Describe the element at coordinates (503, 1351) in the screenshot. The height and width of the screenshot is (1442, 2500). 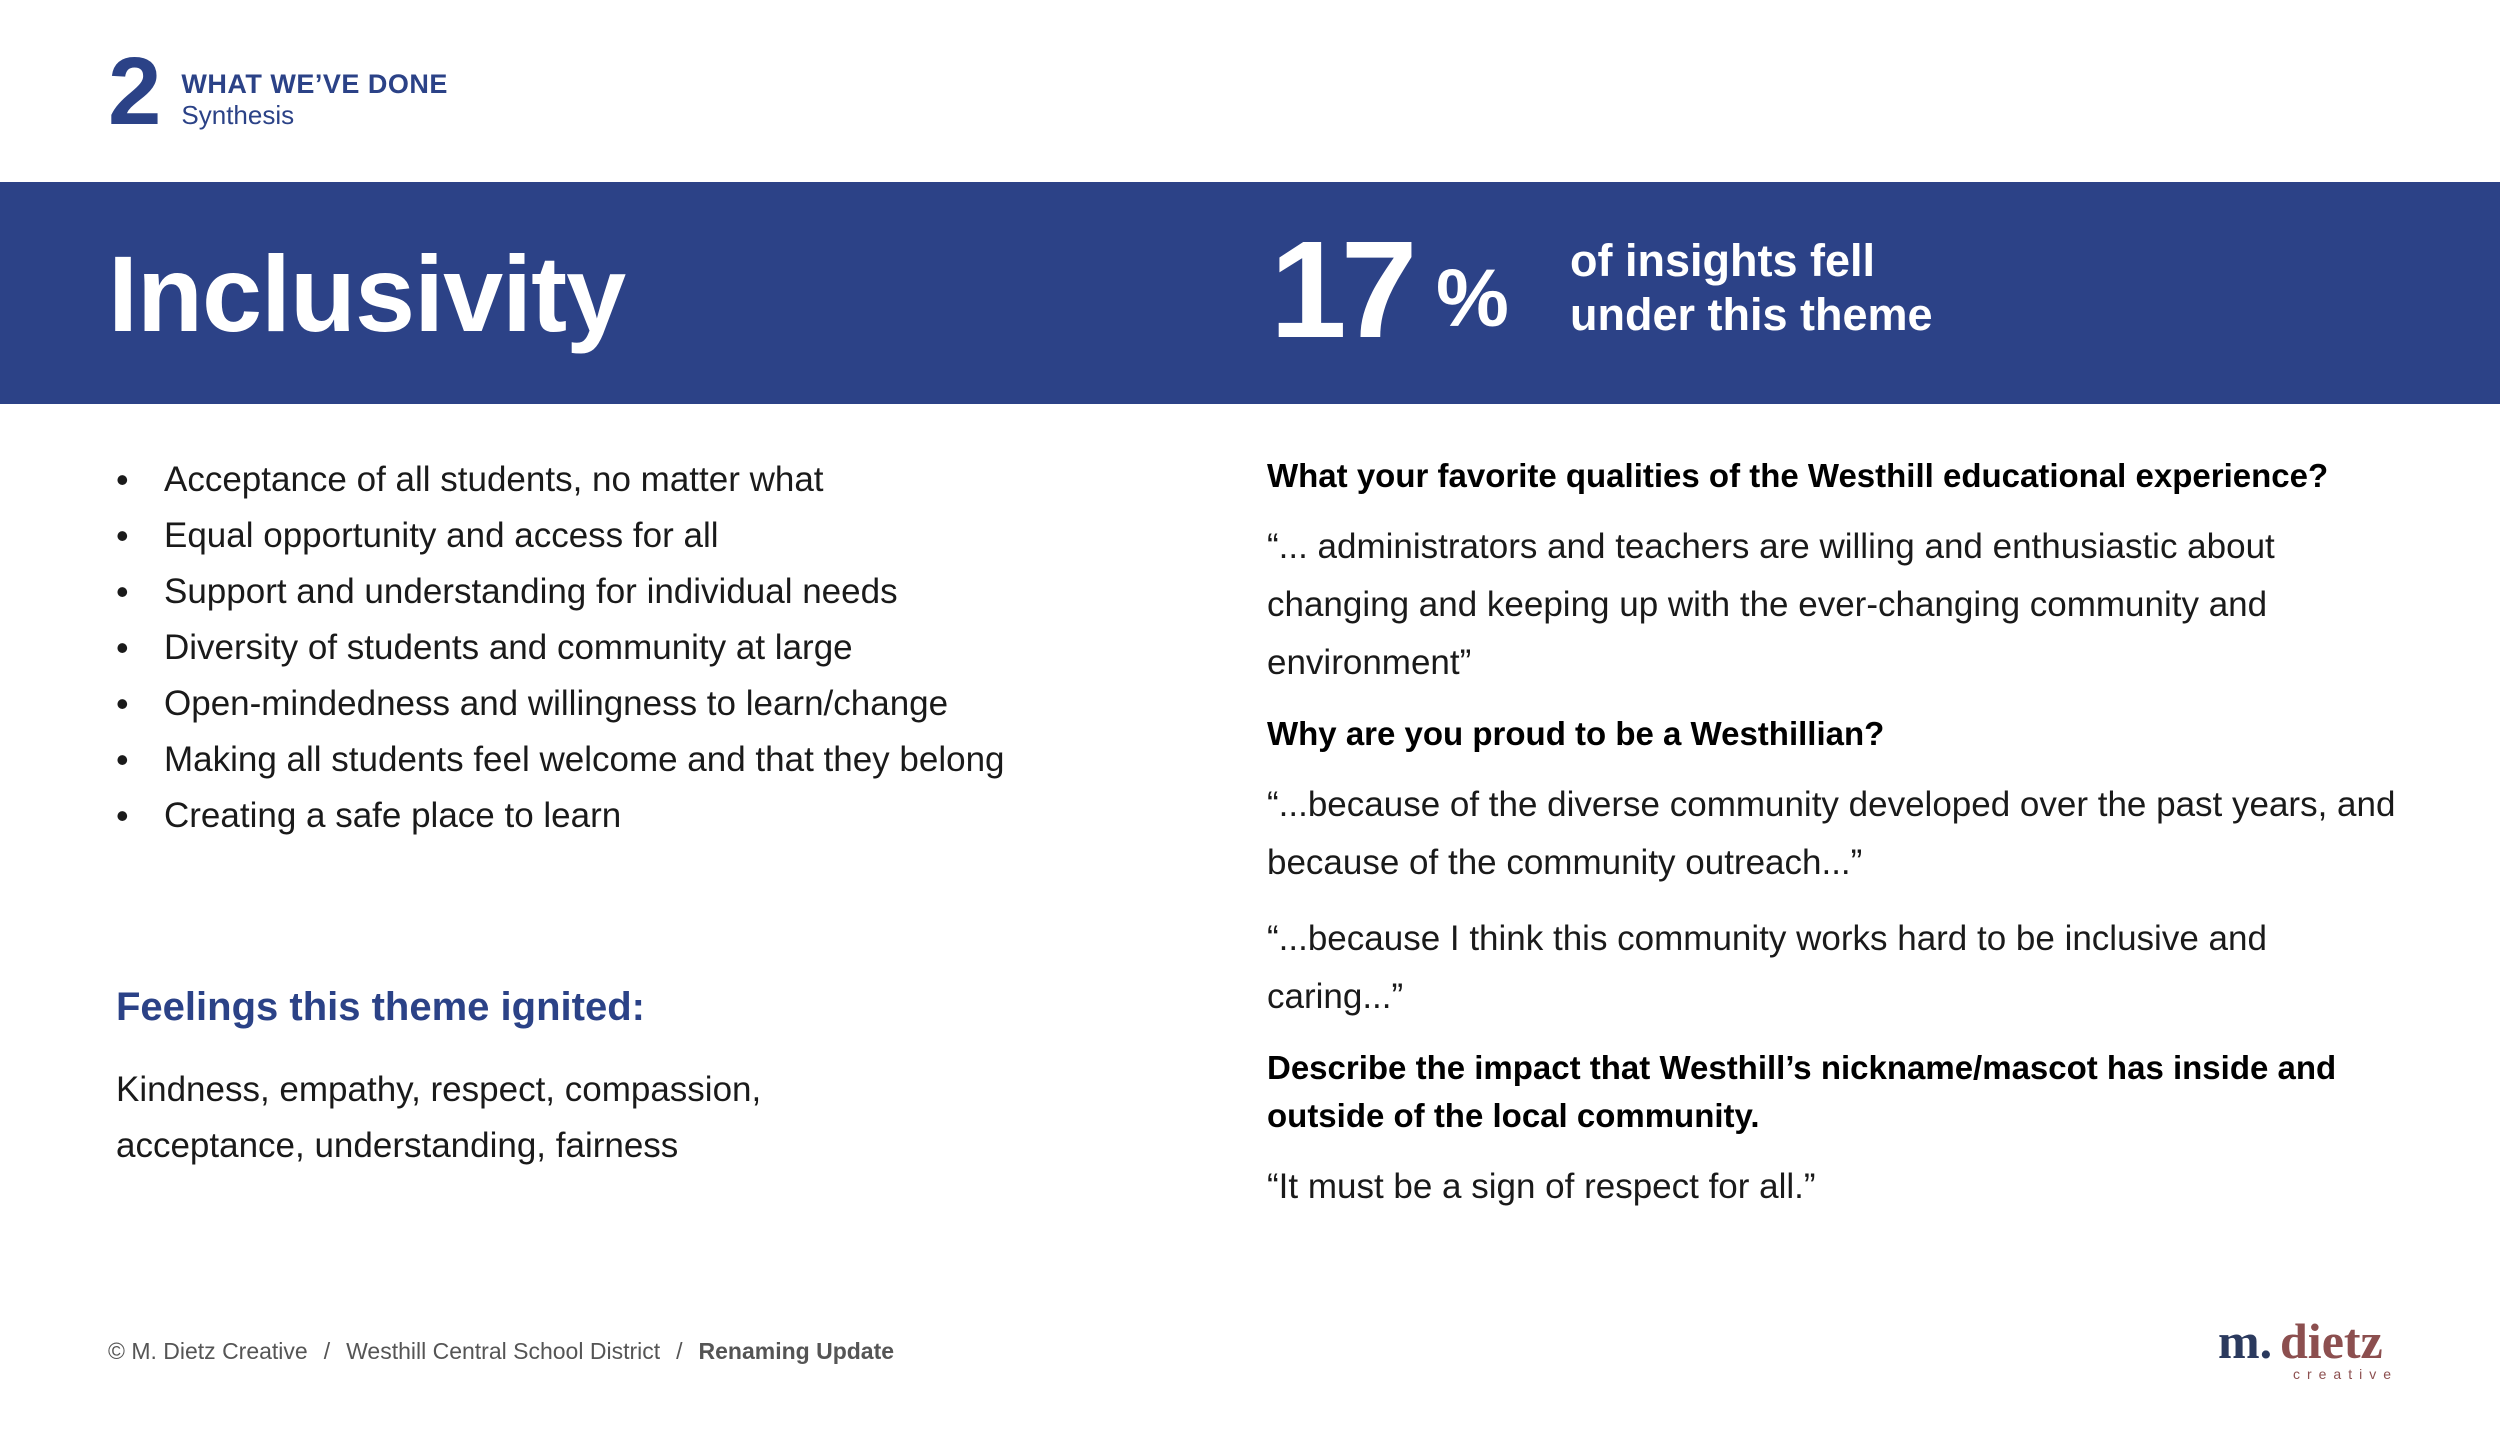
I see `footer-client: Westhill Central School District` at that location.